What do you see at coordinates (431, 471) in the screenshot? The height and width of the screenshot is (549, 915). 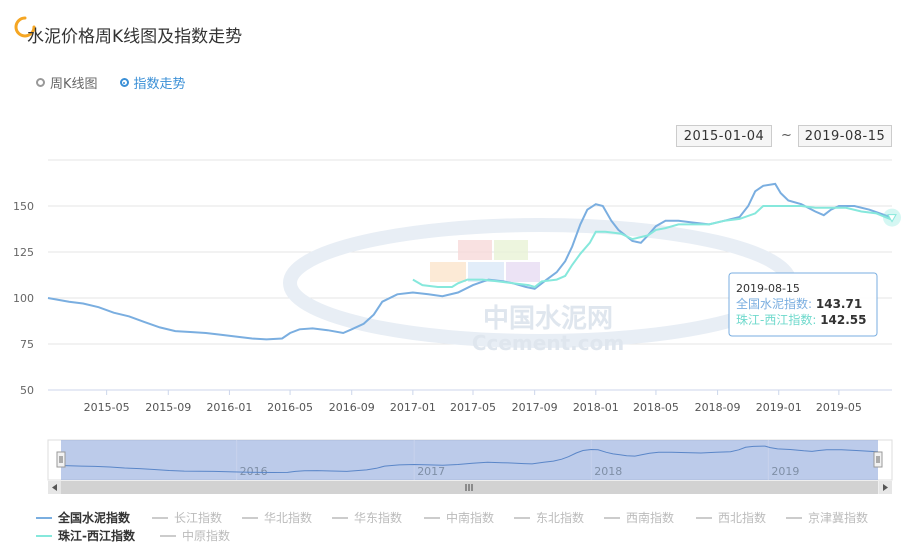 I see `navigator-year-label: 2017` at bounding box center [431, 471].